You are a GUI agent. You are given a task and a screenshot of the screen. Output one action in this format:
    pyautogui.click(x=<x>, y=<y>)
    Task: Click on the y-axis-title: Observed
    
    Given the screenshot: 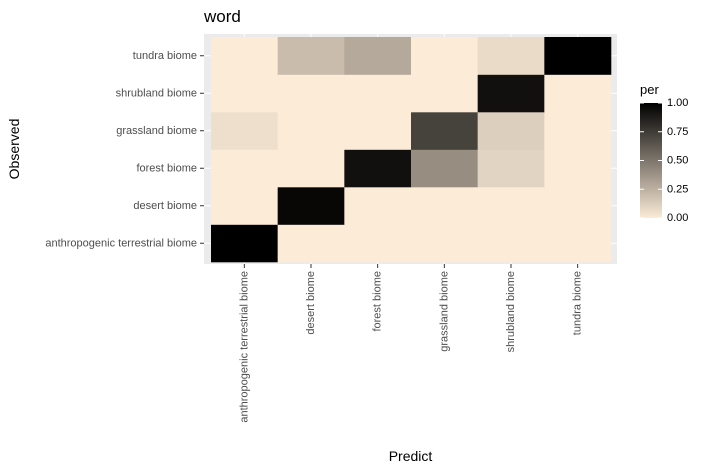 What is the action you would take?
    pyautogui.click(x=14, y=149)
    